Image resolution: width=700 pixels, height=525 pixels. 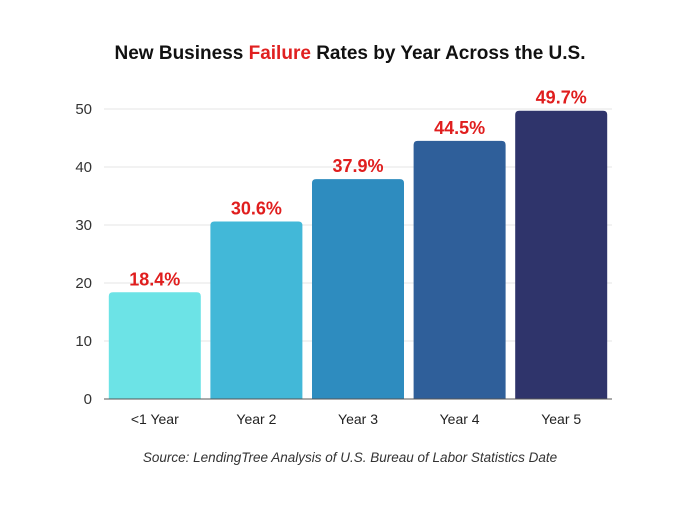 What do you see at coordinates (459, 128) in the screenshot?
I see `data-label: 44.5%` at bounding box center [459, 128].